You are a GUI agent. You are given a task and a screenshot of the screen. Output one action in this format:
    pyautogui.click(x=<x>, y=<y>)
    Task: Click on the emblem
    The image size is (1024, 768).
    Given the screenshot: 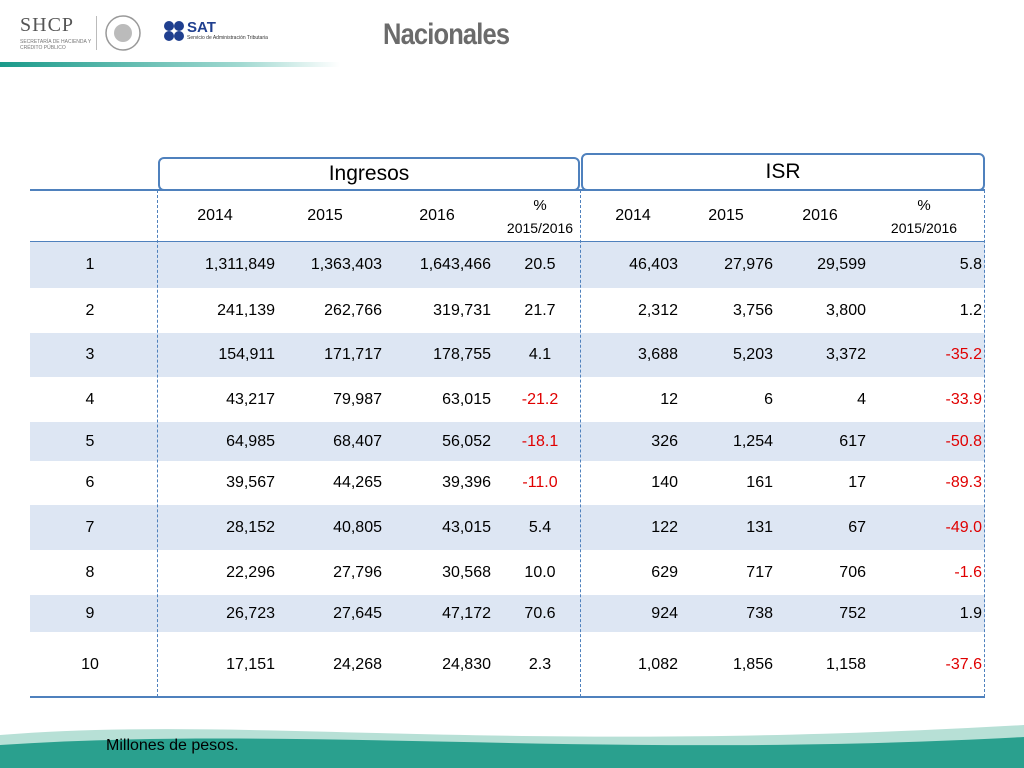 What is the action you would take?
    pyautogui.click(x=123, y=33)
    